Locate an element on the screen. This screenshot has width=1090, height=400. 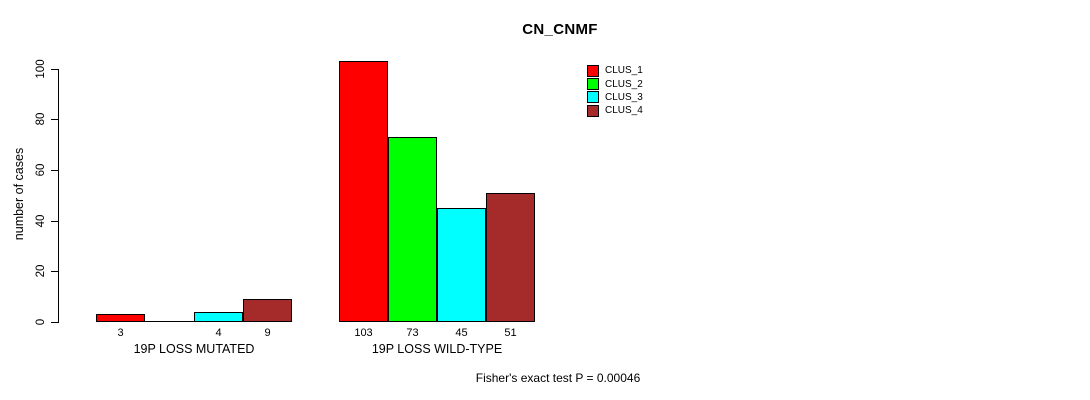
legend-item-clus_1: CLUS_1 is located at coordinates (615, 70).